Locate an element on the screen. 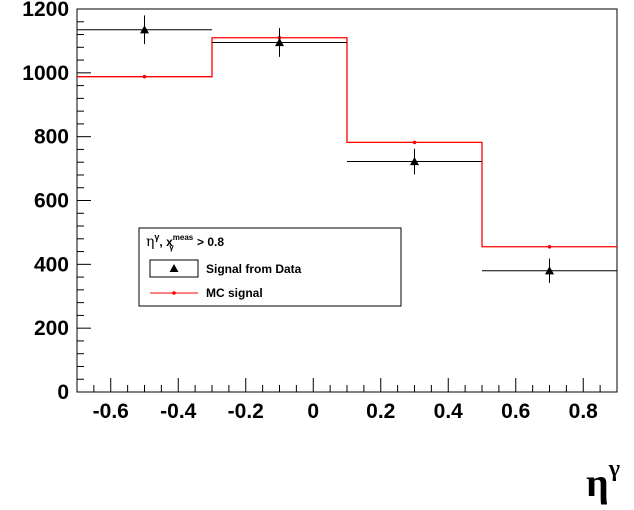 The width and height of the screenshot is (634, 510). x-tick-label: 0.8 is located at coordinates (584, 411).